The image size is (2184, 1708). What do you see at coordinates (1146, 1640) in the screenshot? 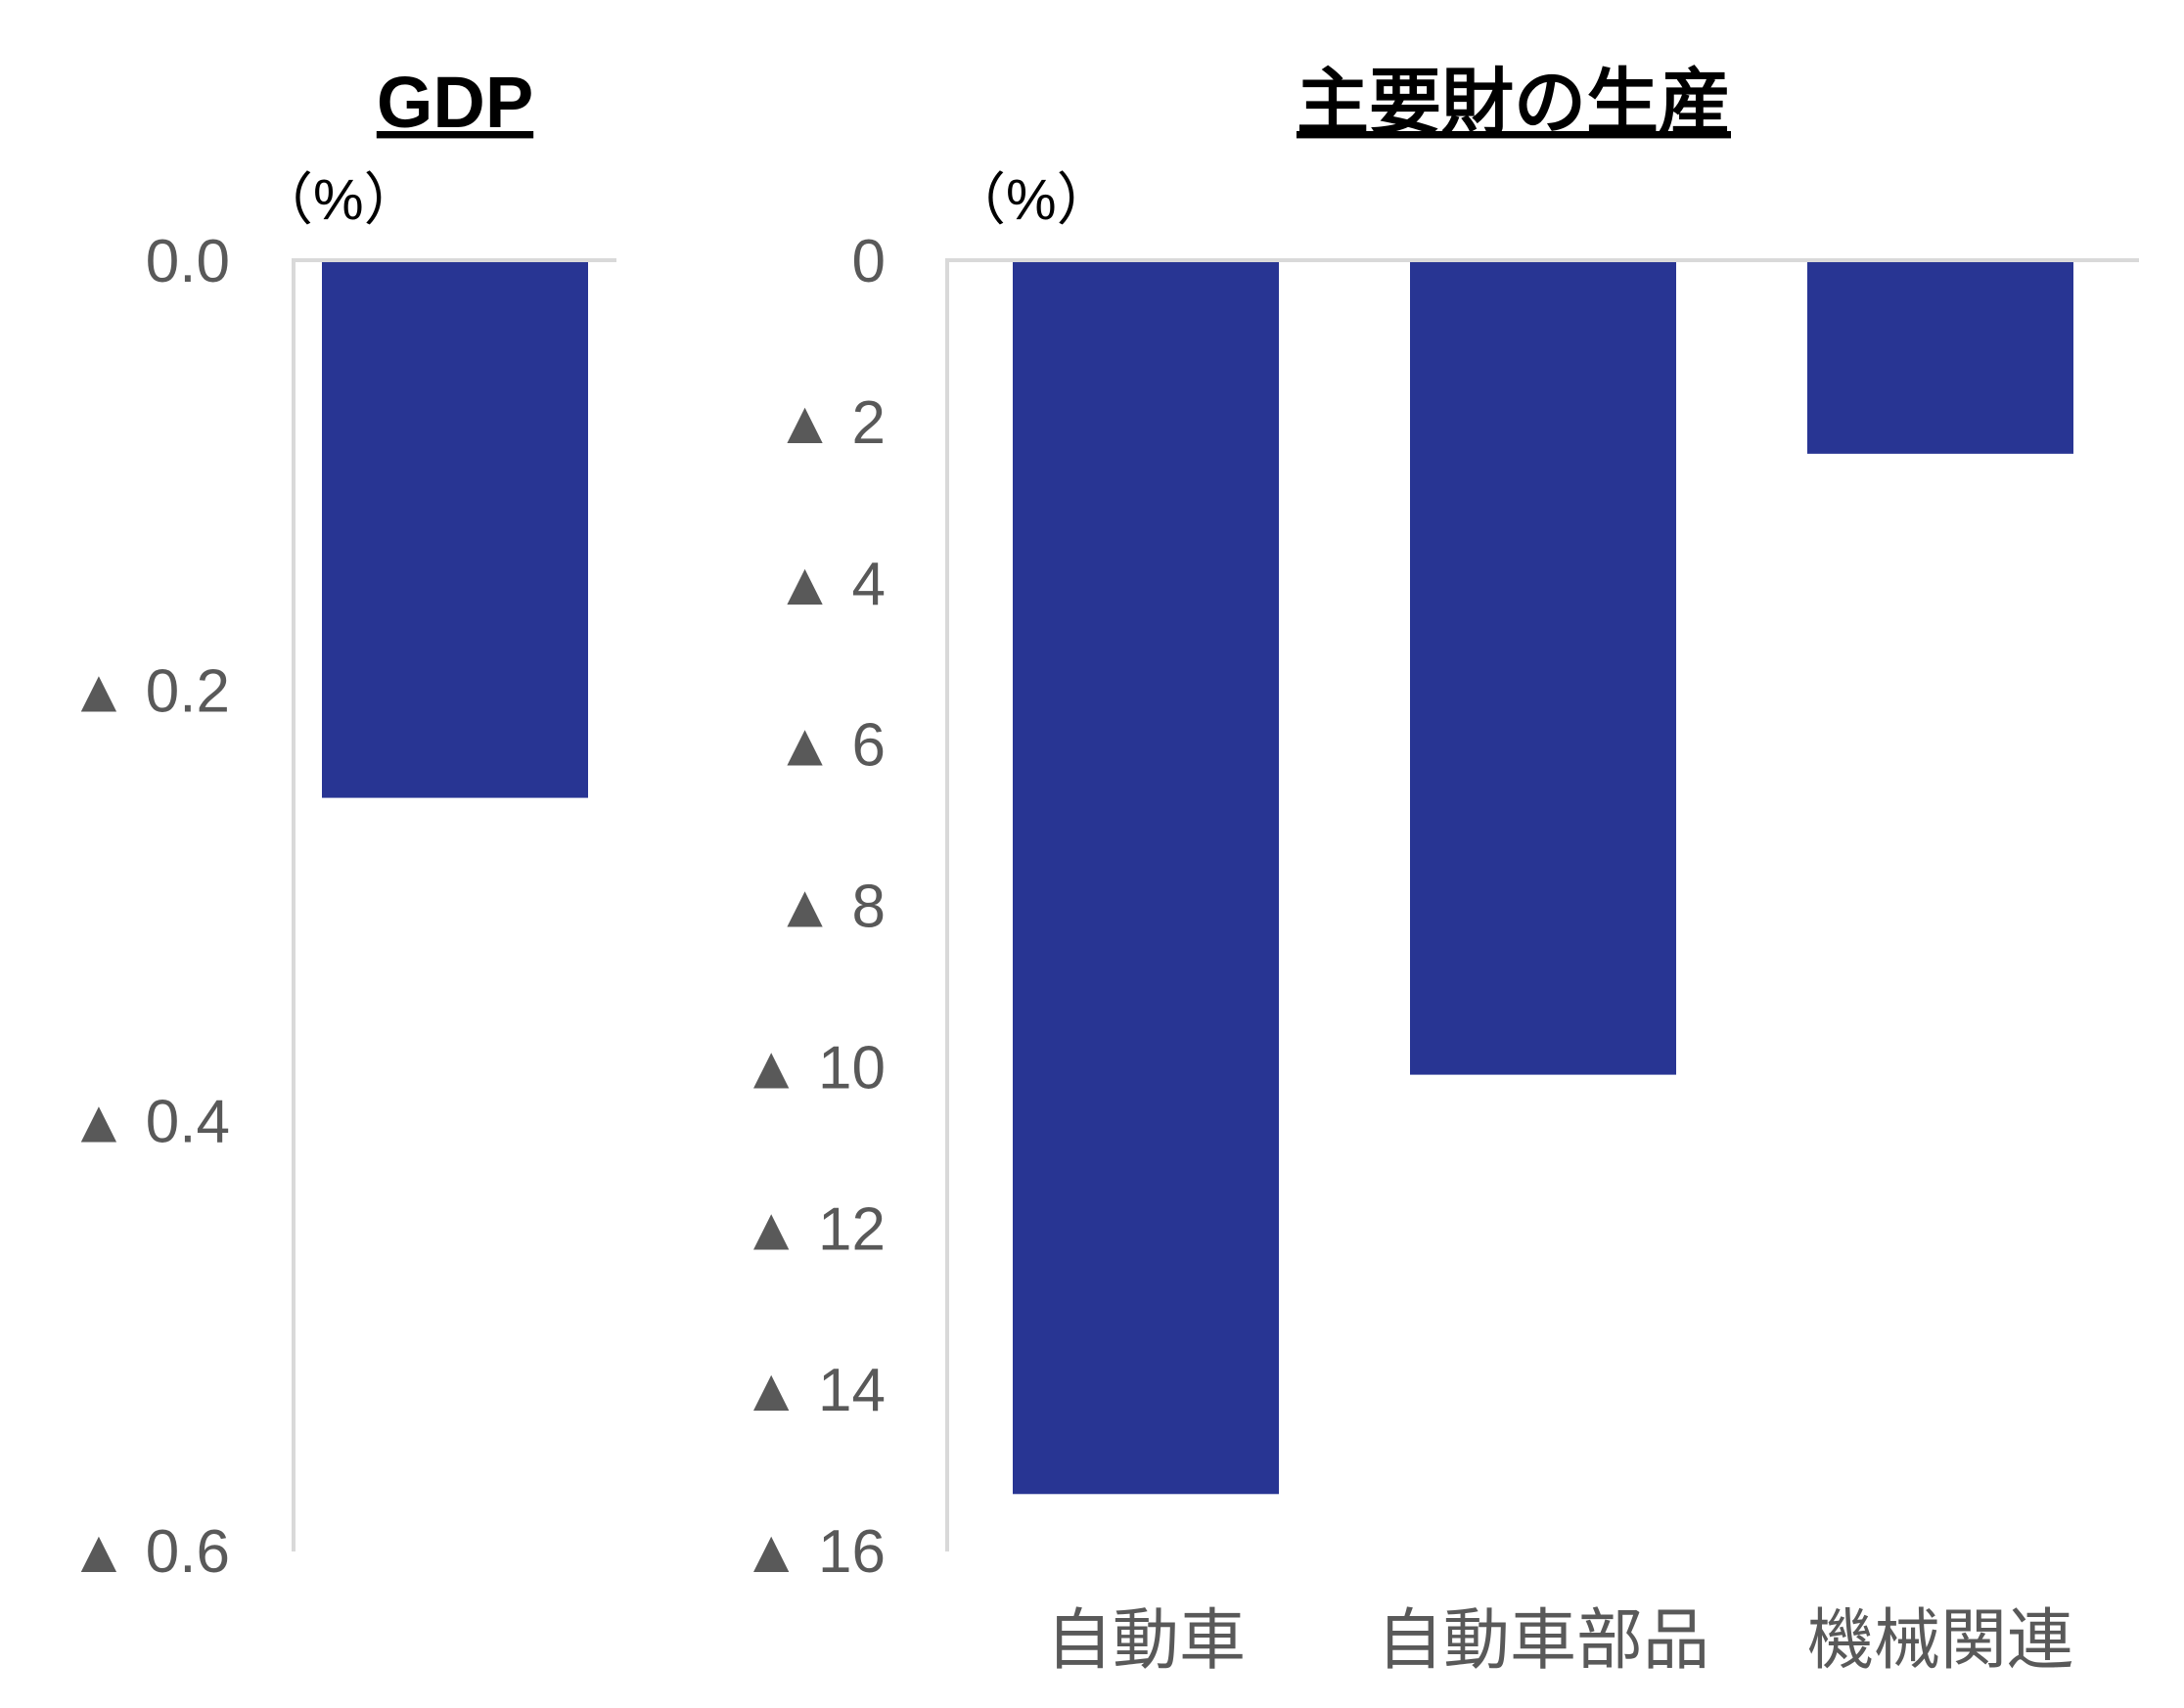
I see `production-category-label: 自動車` at bounding box center [1146, 1640].